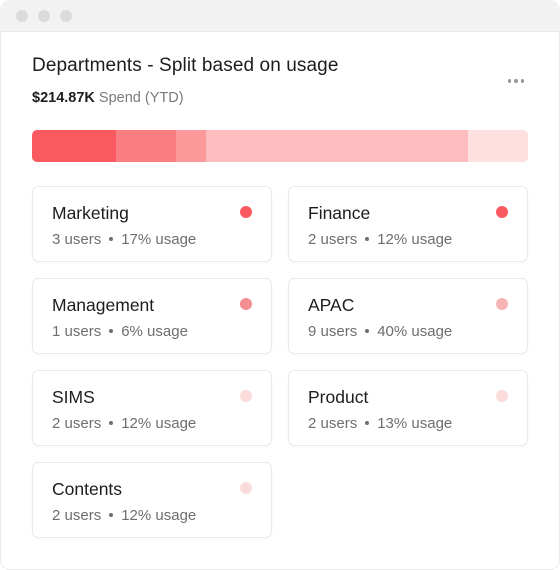 The image size is (560, 570). Describe the element at coordinates (90, 213) in the screenshot. I see `department-name: Marketing` at that location.